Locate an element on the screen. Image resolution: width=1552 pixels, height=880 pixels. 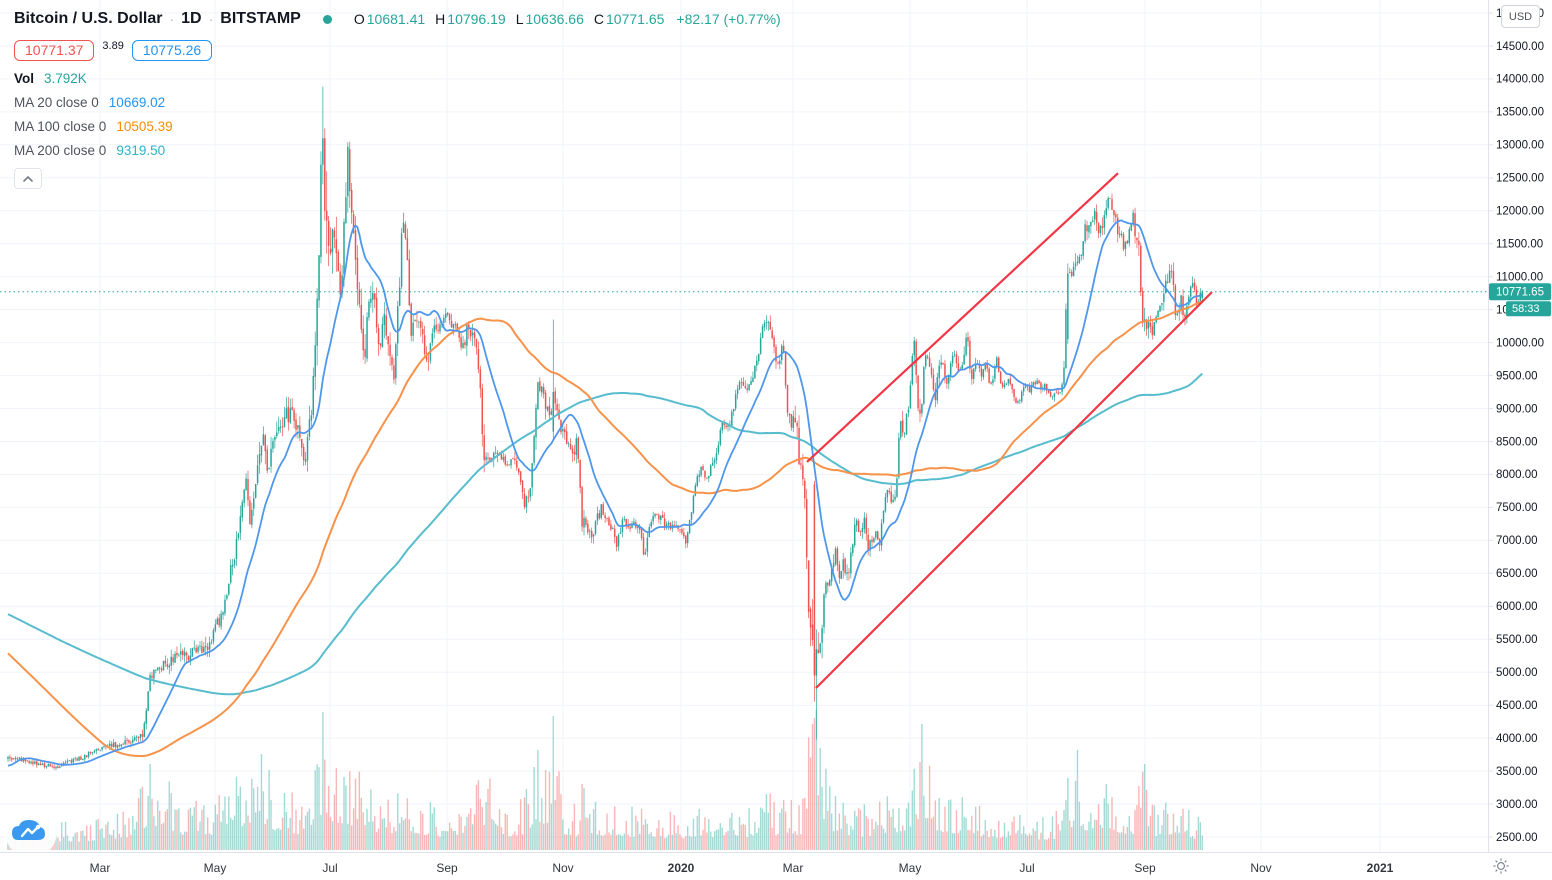
time-axis-label: 2021 is located at coordinates (1380, 868).